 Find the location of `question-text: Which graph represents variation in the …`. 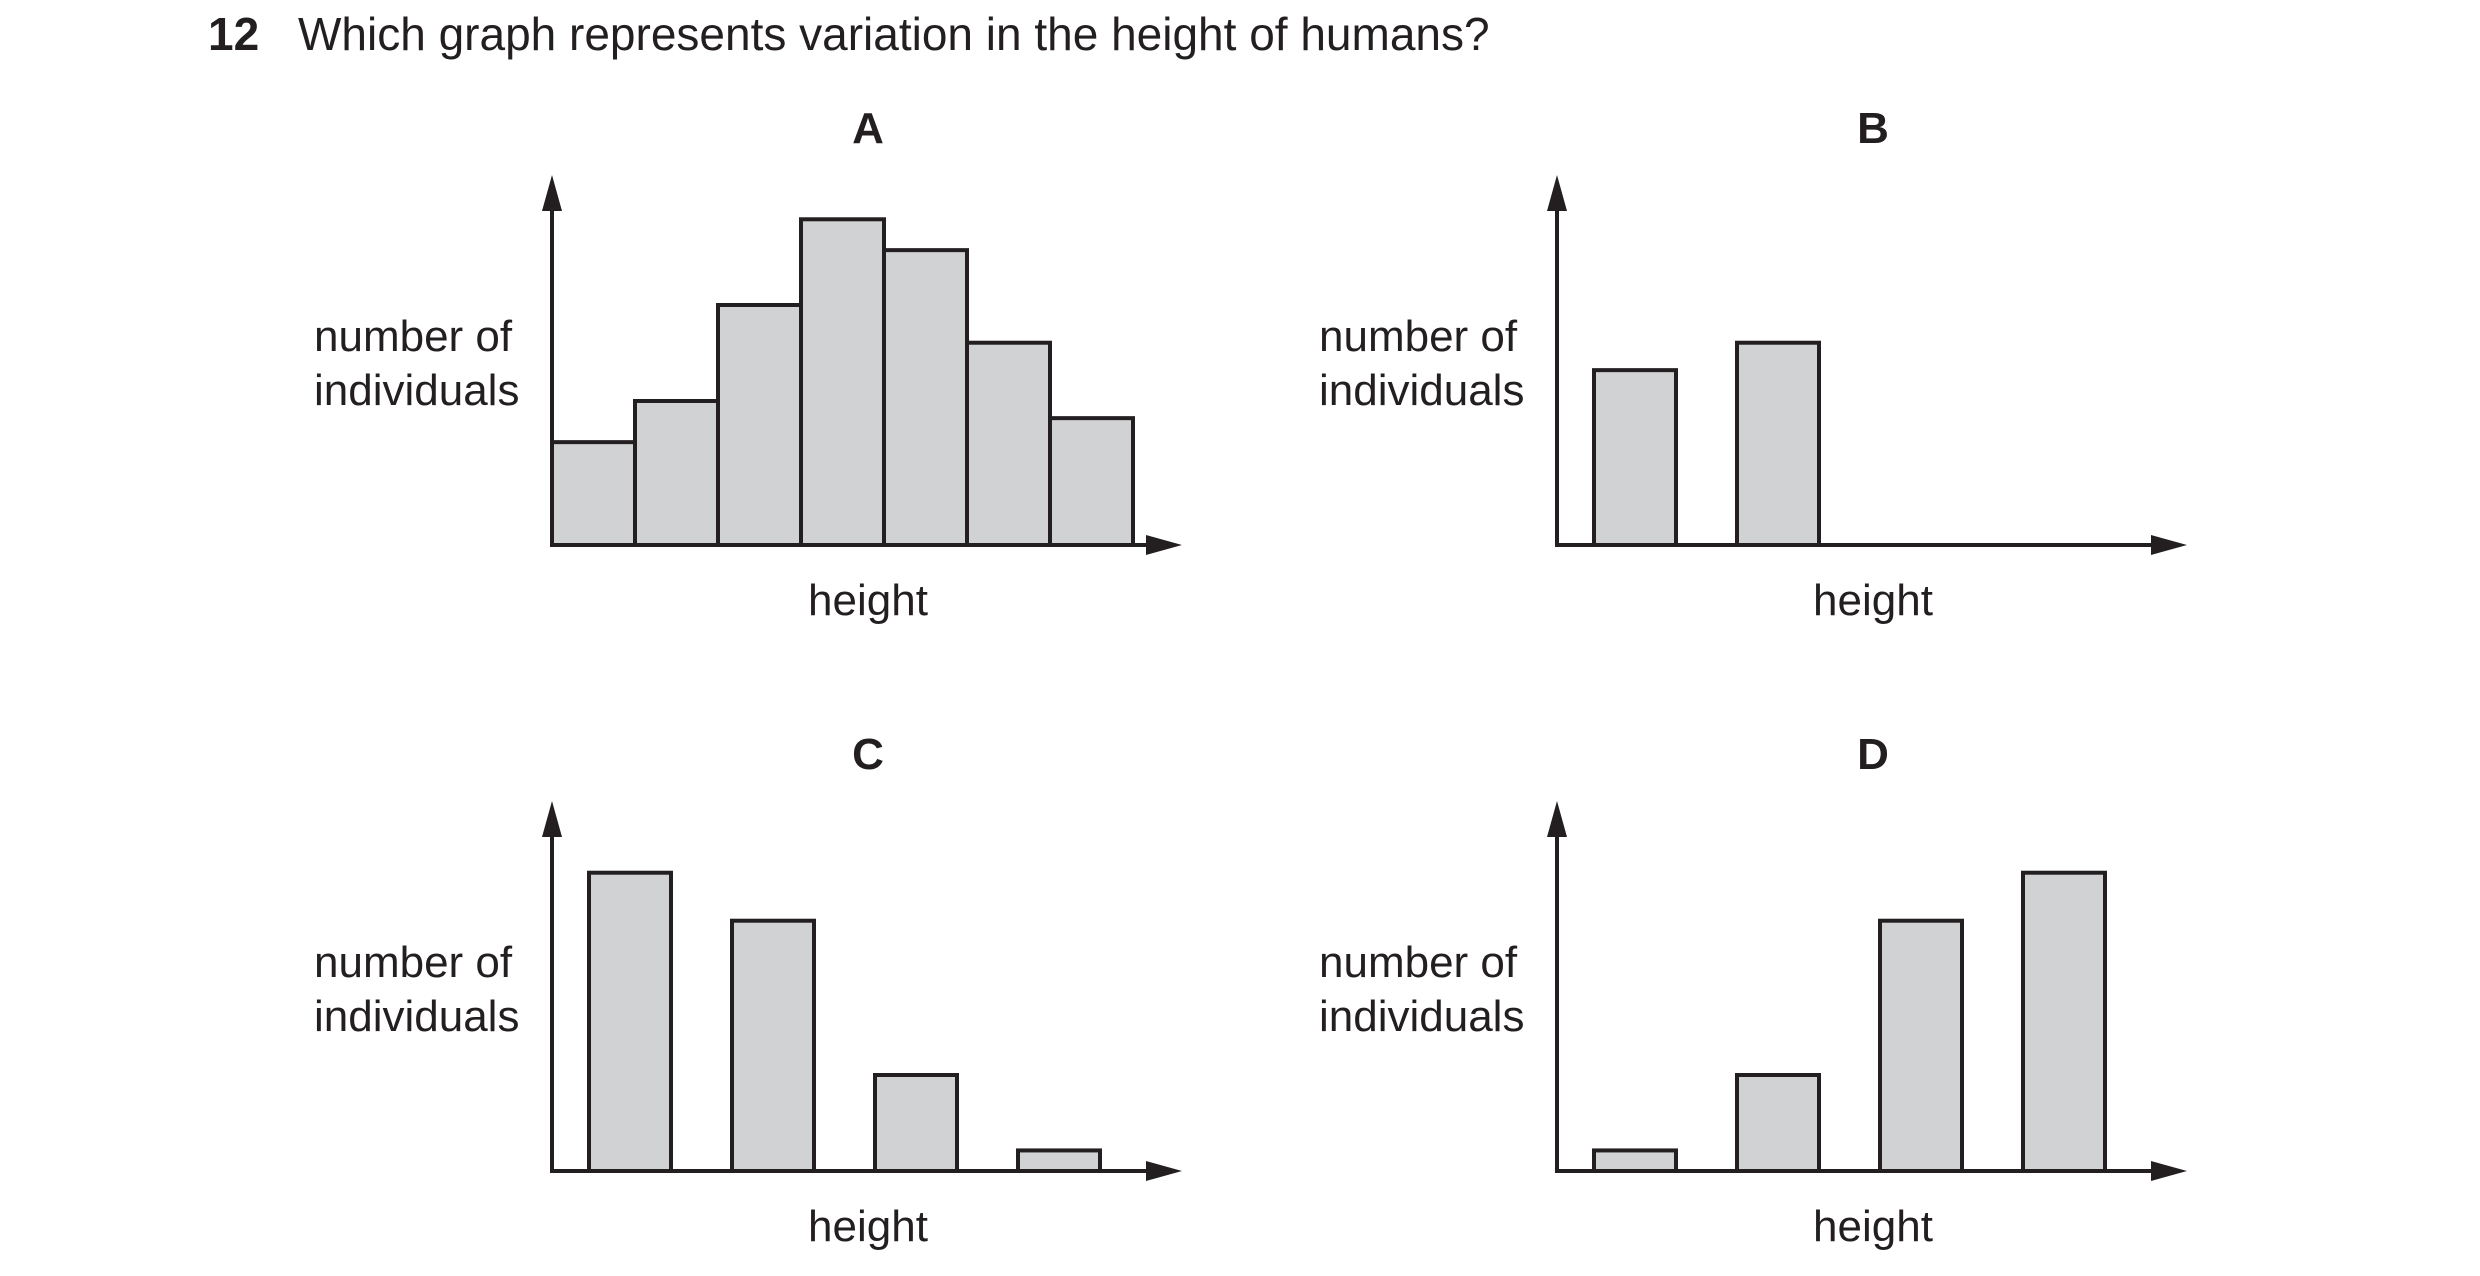

question-text: Which graph represents variation in the … is located at coordinates (894, 34).